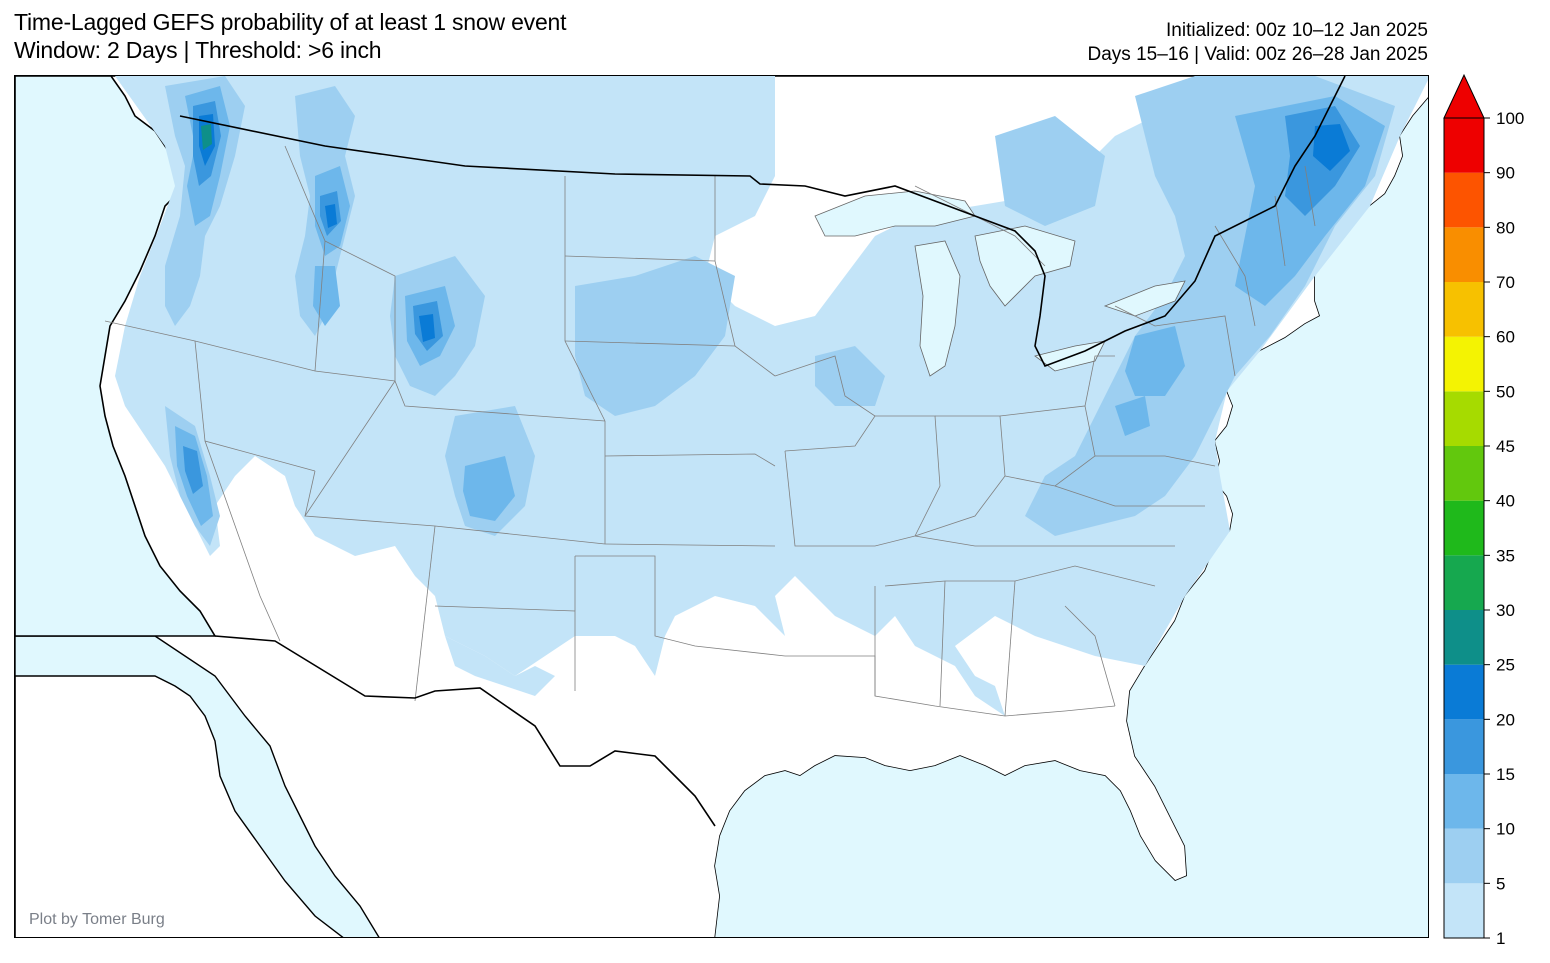  I want to click on colorbar-frame, so click(1464, 528).